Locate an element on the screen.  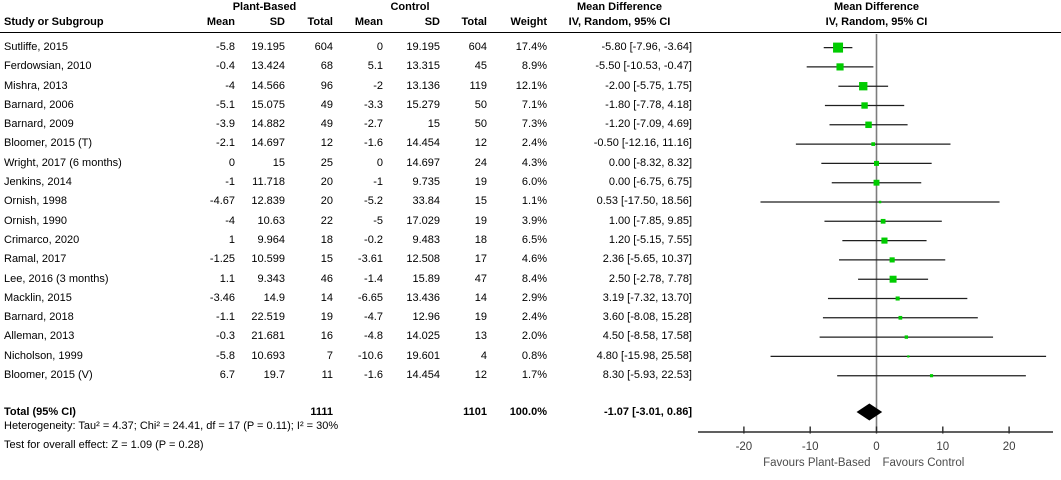
c-total: 4 is located at coordinates (483, 355).